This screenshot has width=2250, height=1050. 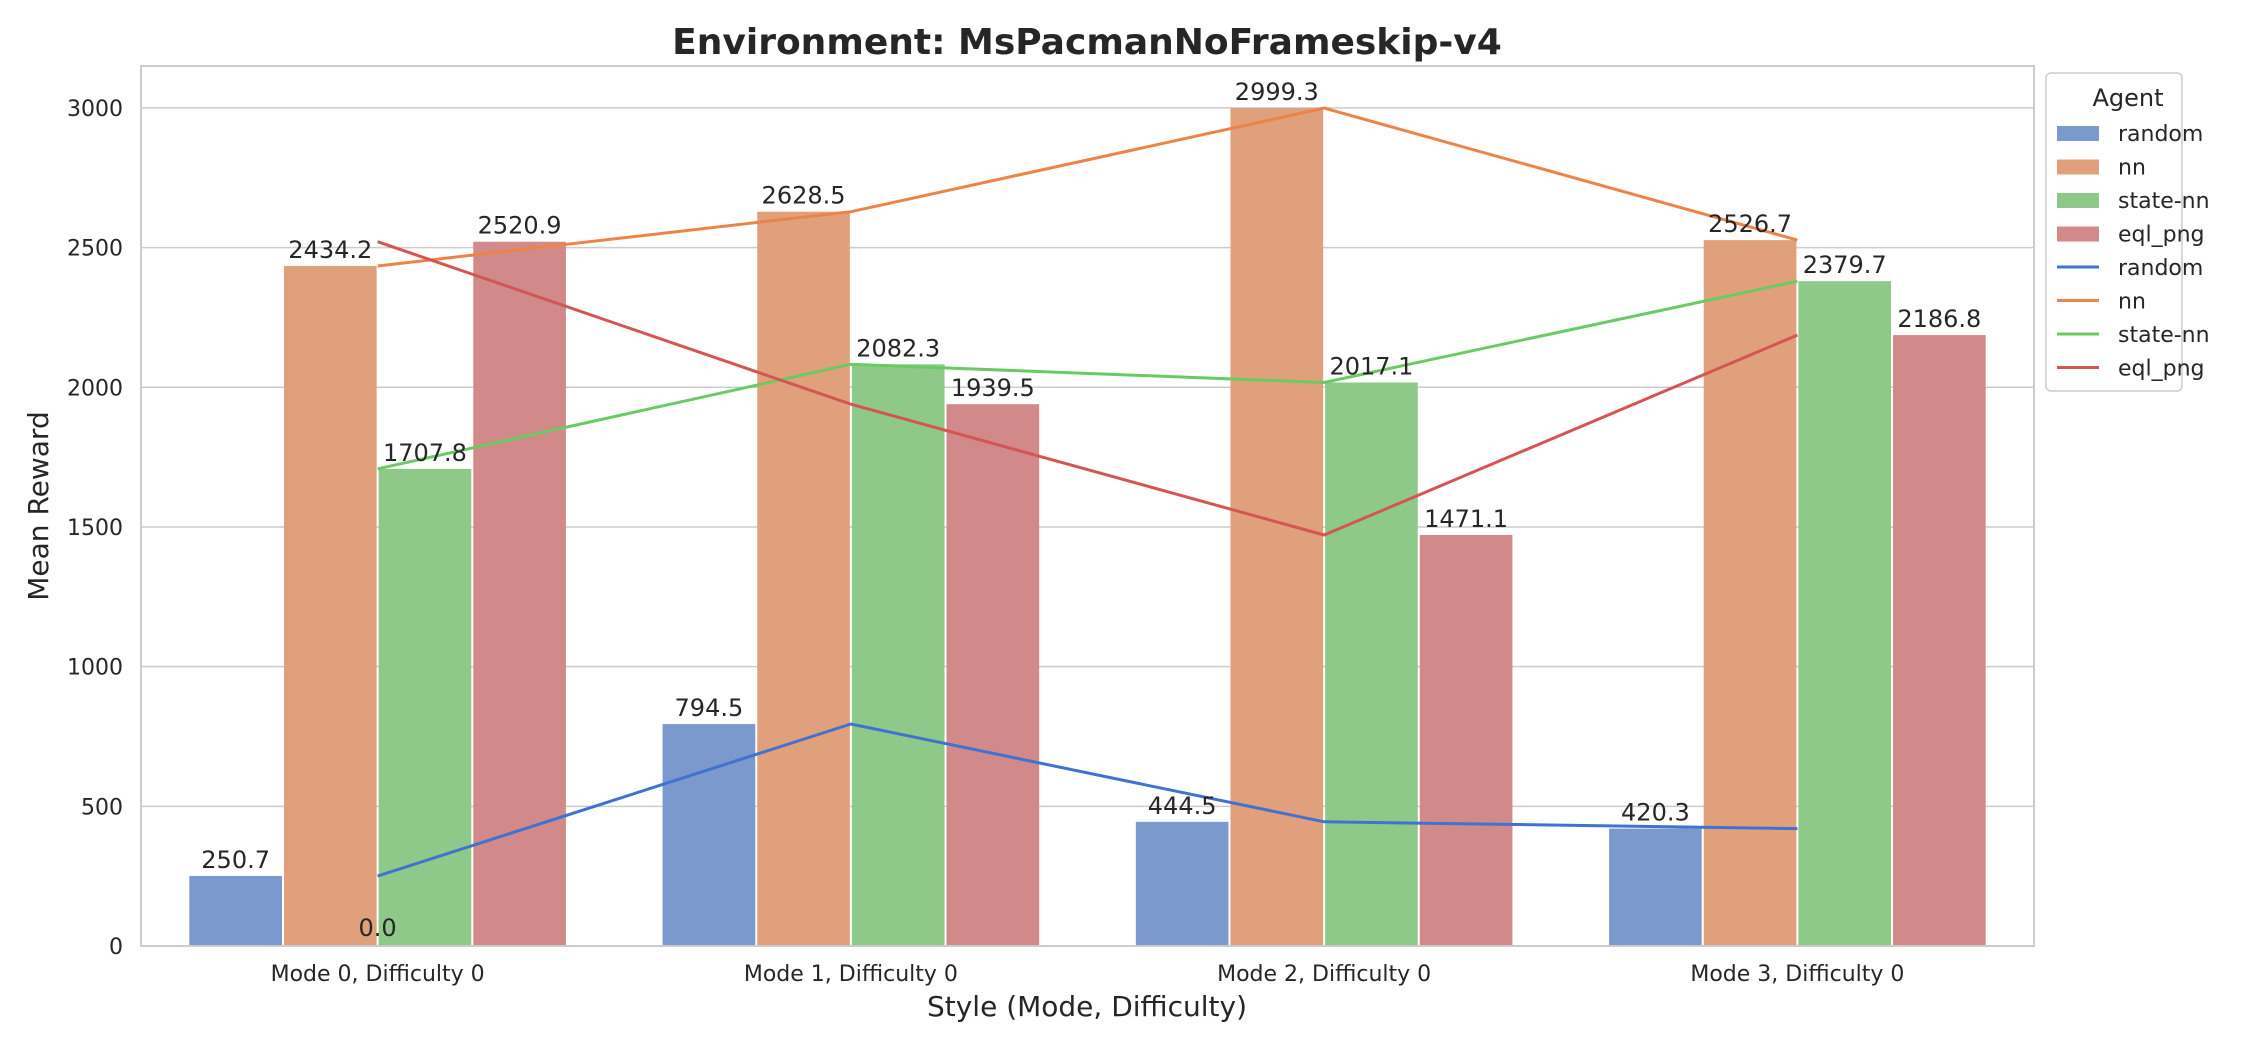 What do you see at coordinates (1371, 366) in the screenshot?
I see `bar-value-label: 2017.1` at bounding box center [1371, 366].